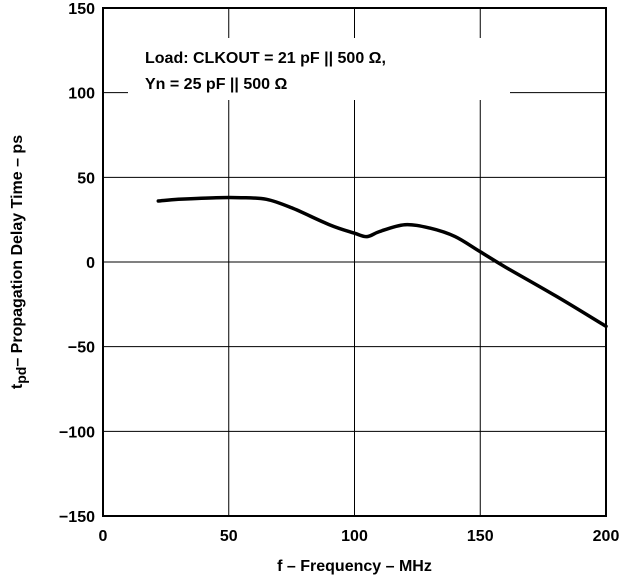 The width and height of the screenshot is (624, 581). What do you see at coordinates (17, 386) in the screenshot?
I see `y-axis-title-symbol: t` at bounding box center [17, 386].